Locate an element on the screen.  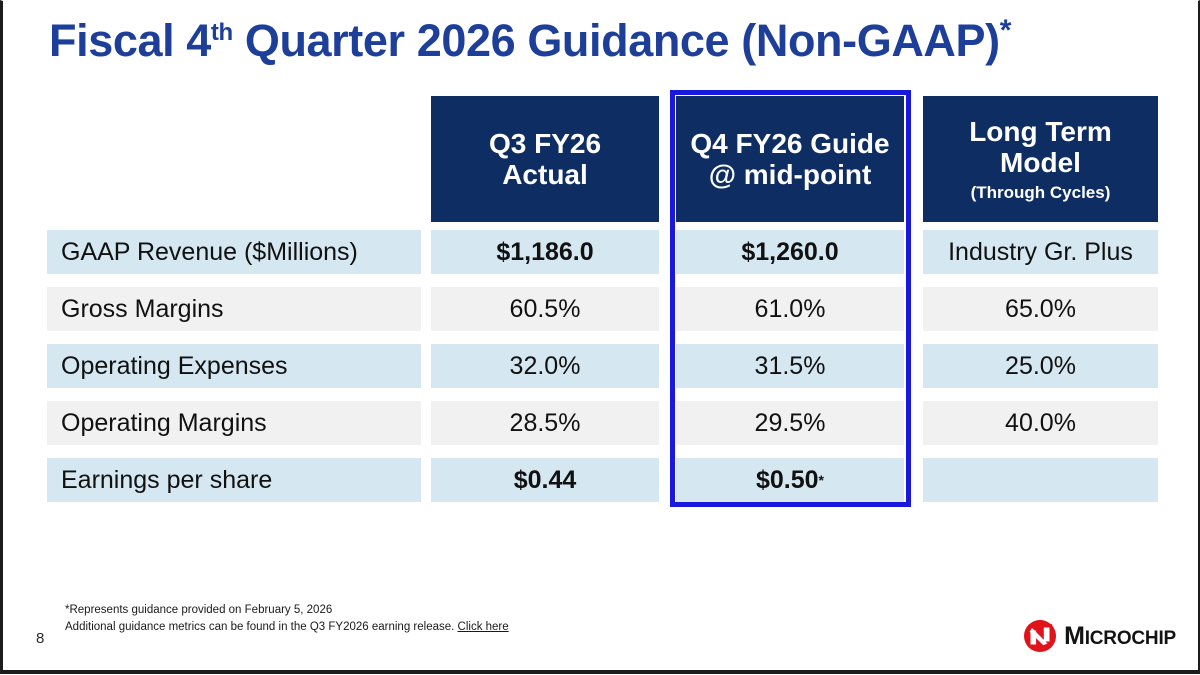
page-number: 8 is located at coordinates (40, 638).